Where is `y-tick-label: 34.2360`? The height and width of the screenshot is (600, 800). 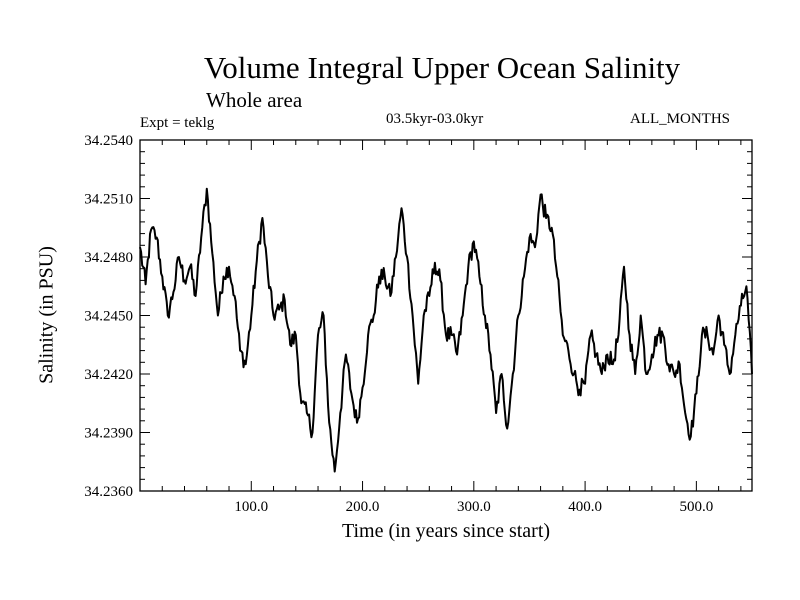
y-tick-label: 34.2360 is located at coordinates (108, 492).